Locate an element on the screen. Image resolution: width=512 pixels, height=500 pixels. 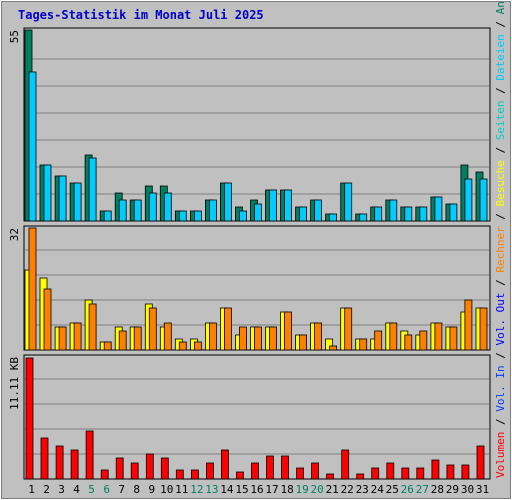
x-label-day-30: 30 is located at coordinates (467, 489).